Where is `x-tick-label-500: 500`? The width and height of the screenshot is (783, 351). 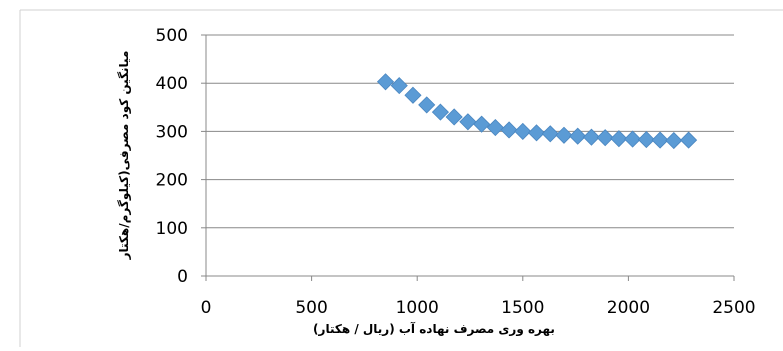 x-tick-label-500: 500 is located at coordinates (311, 308).